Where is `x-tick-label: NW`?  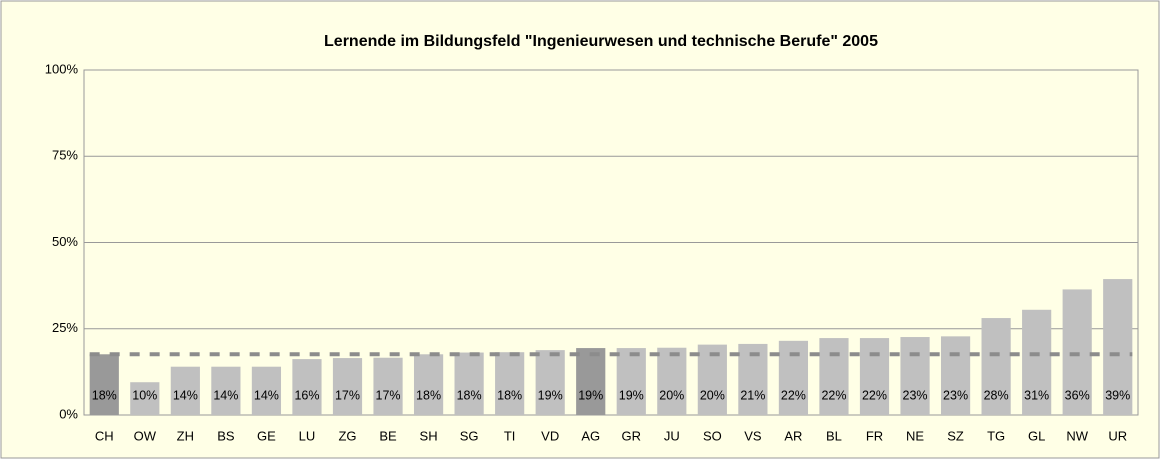 x-tick-label: NW is located at coordinates (1077, 435).